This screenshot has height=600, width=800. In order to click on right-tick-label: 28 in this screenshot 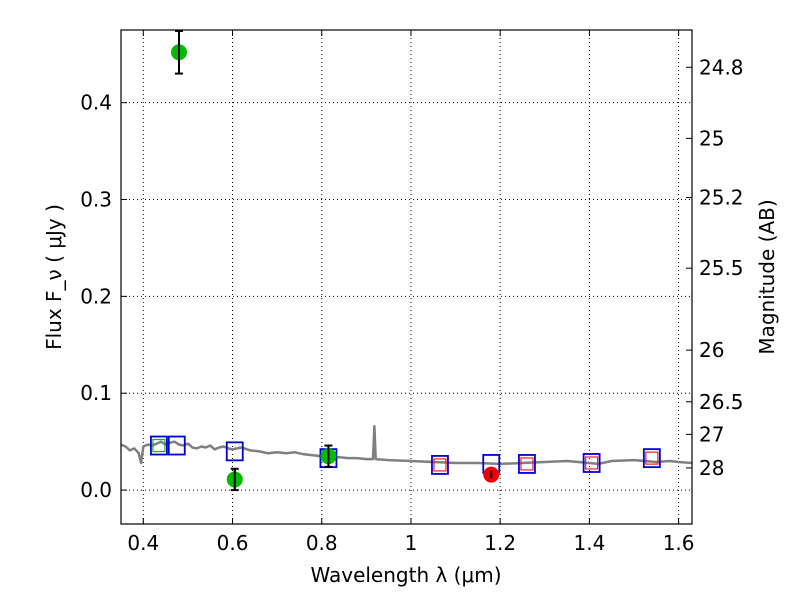, I will do `click(711, 468)`.